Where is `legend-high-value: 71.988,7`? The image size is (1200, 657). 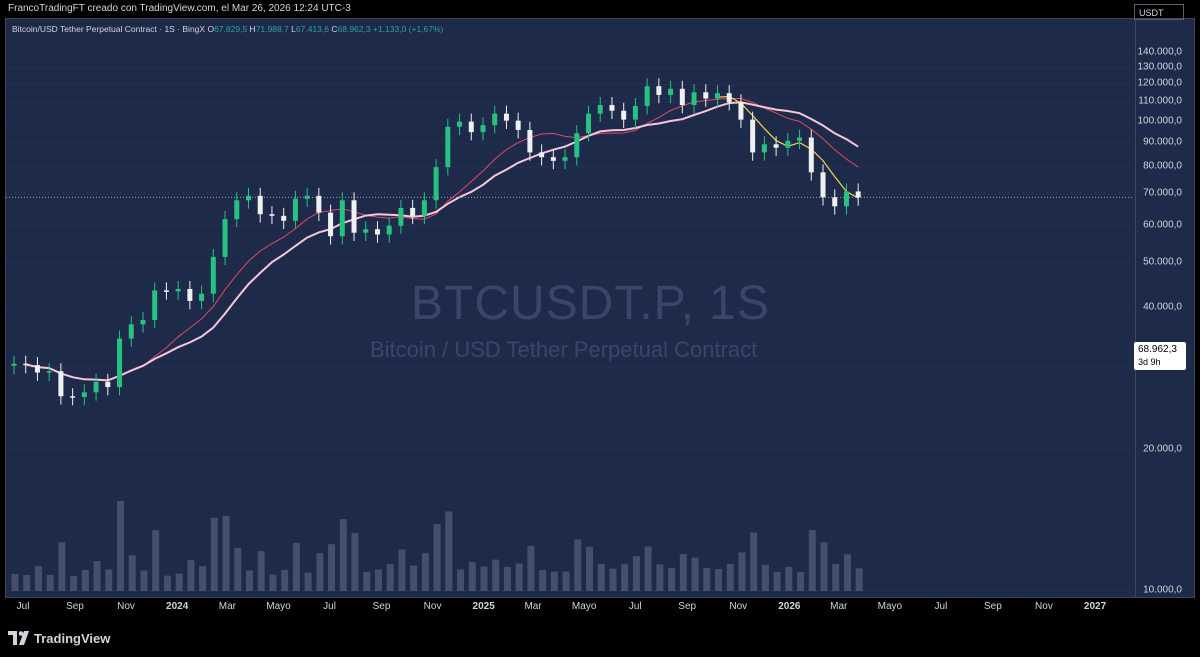
legend-high-value: 71.988,7 is located at coordinates (272, 29).